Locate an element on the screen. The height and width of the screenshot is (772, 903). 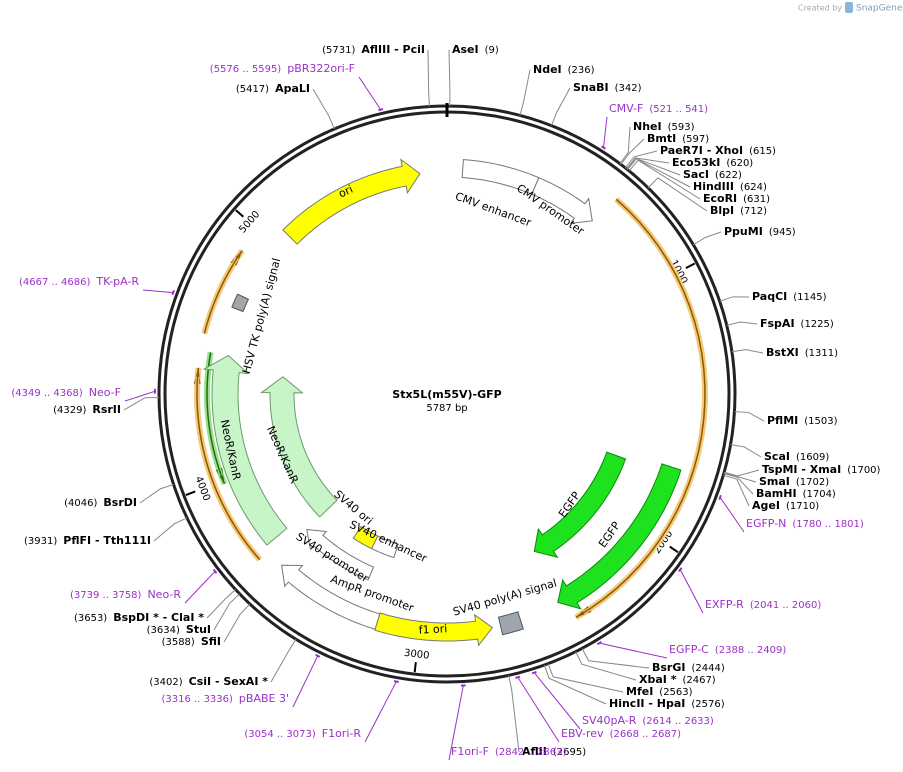
primer-range: (3316 .. 3336) is located at coordinates (198, 699).